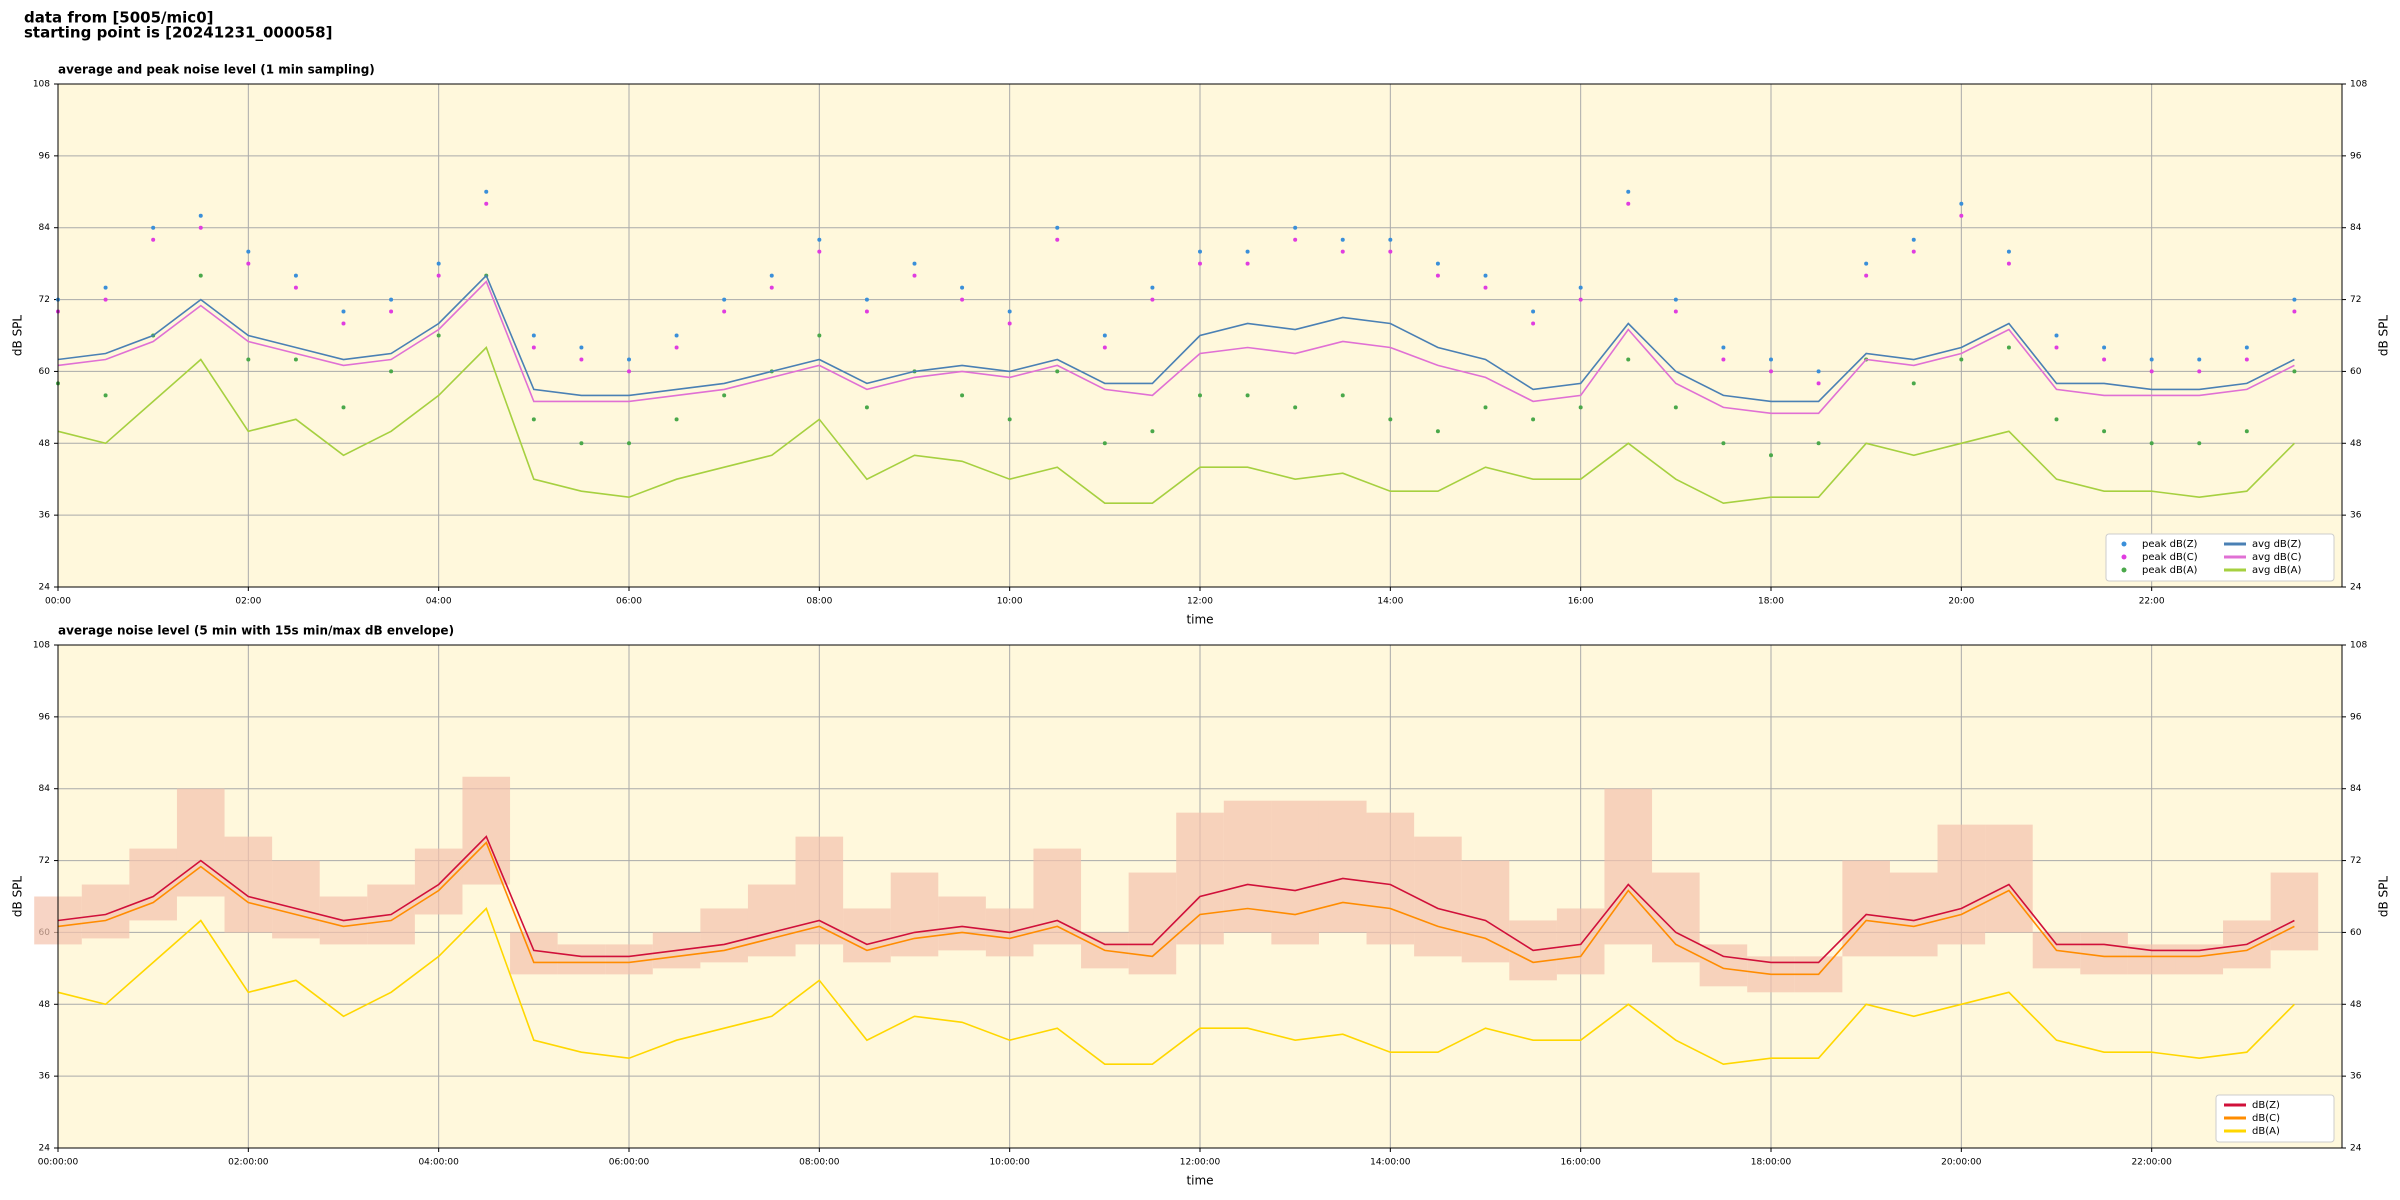  What do you see at coordinates (18, 336) in the screenshot?
I see `y-axis-label: dB SPL` at bounding box center [18, 336].